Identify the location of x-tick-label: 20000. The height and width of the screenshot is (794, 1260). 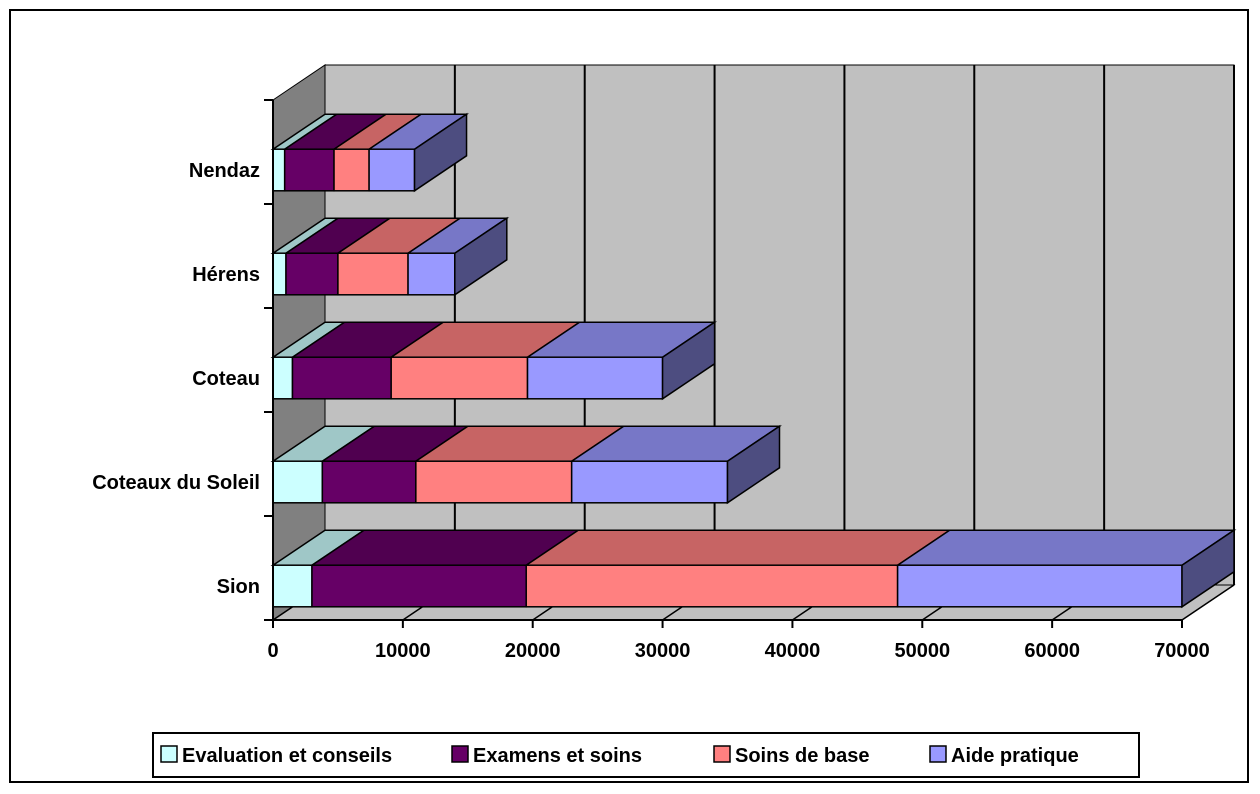
(533, 651).